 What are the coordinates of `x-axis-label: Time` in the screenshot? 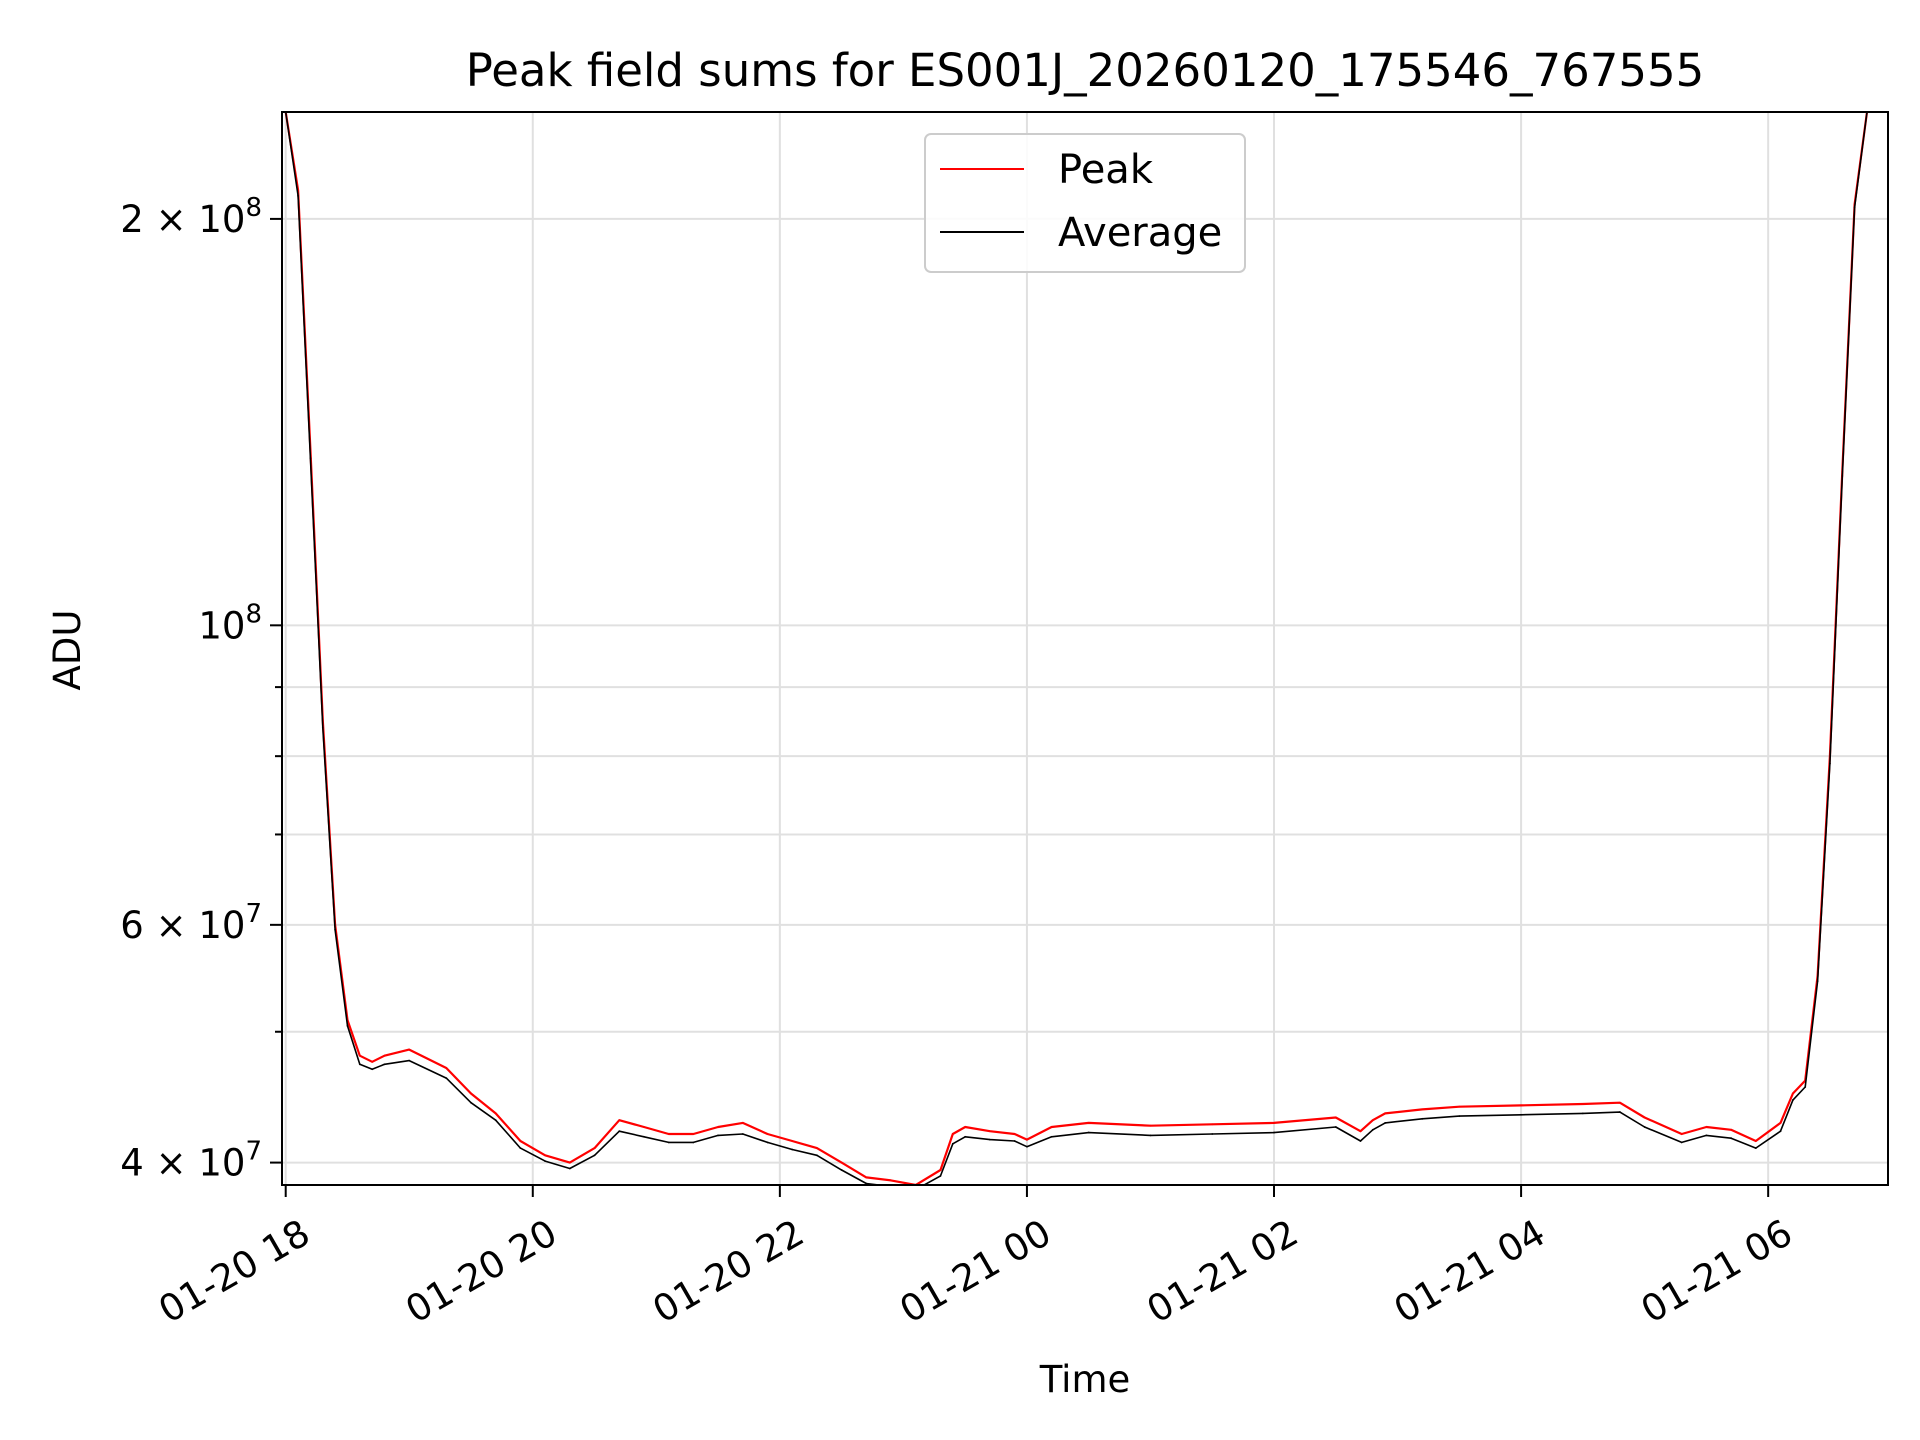 It's located at (1085, 1379).